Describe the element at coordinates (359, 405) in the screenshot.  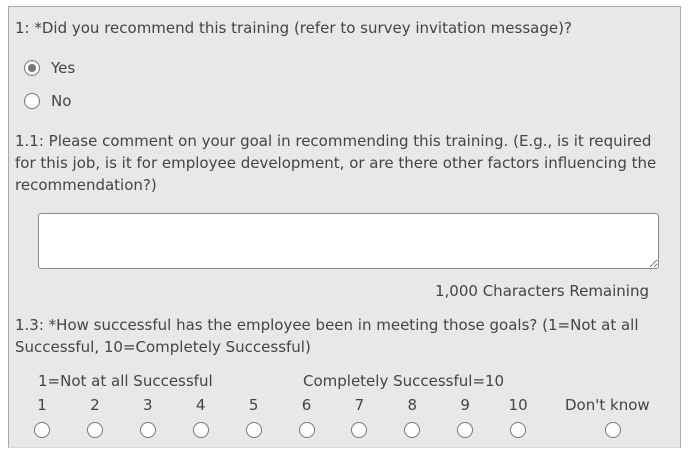
I see `scale-number-7: 7` at that location.